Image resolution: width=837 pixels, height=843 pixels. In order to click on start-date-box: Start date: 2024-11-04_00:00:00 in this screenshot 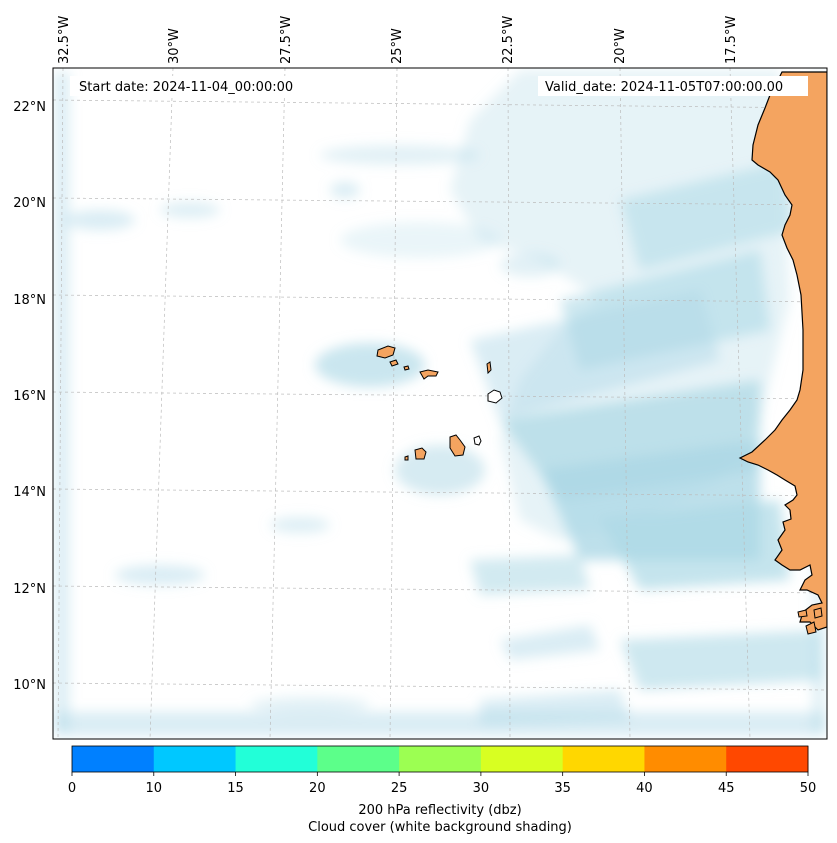, I will do `click(191, 86)`.